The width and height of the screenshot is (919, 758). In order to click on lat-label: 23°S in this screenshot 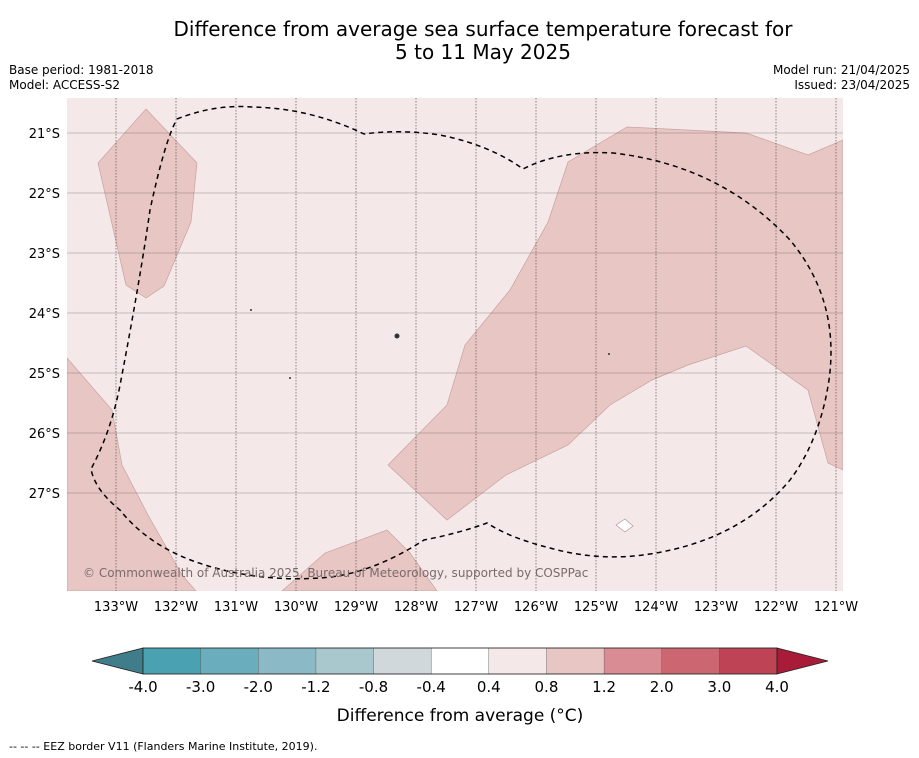, I will do `click(44, 254)`.